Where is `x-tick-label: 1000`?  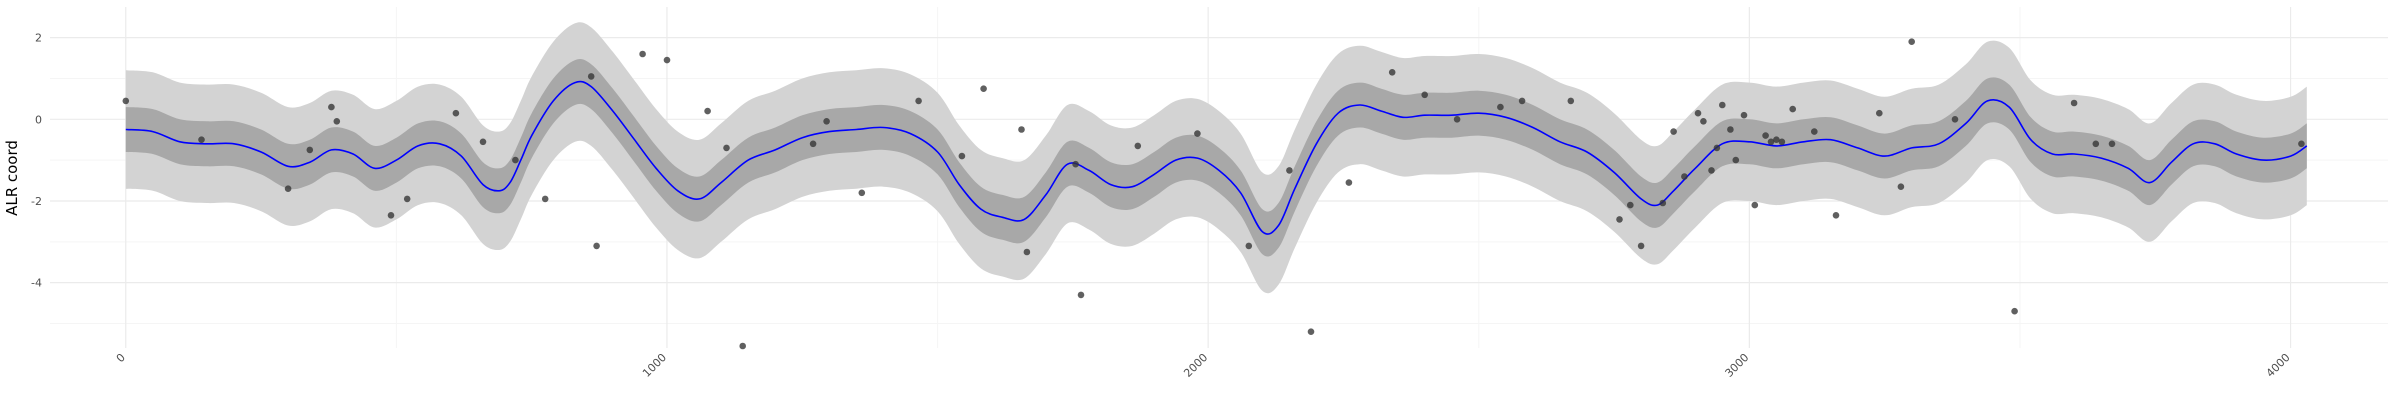
x-tick-label: 1000 is located at coordinates (654, 365).